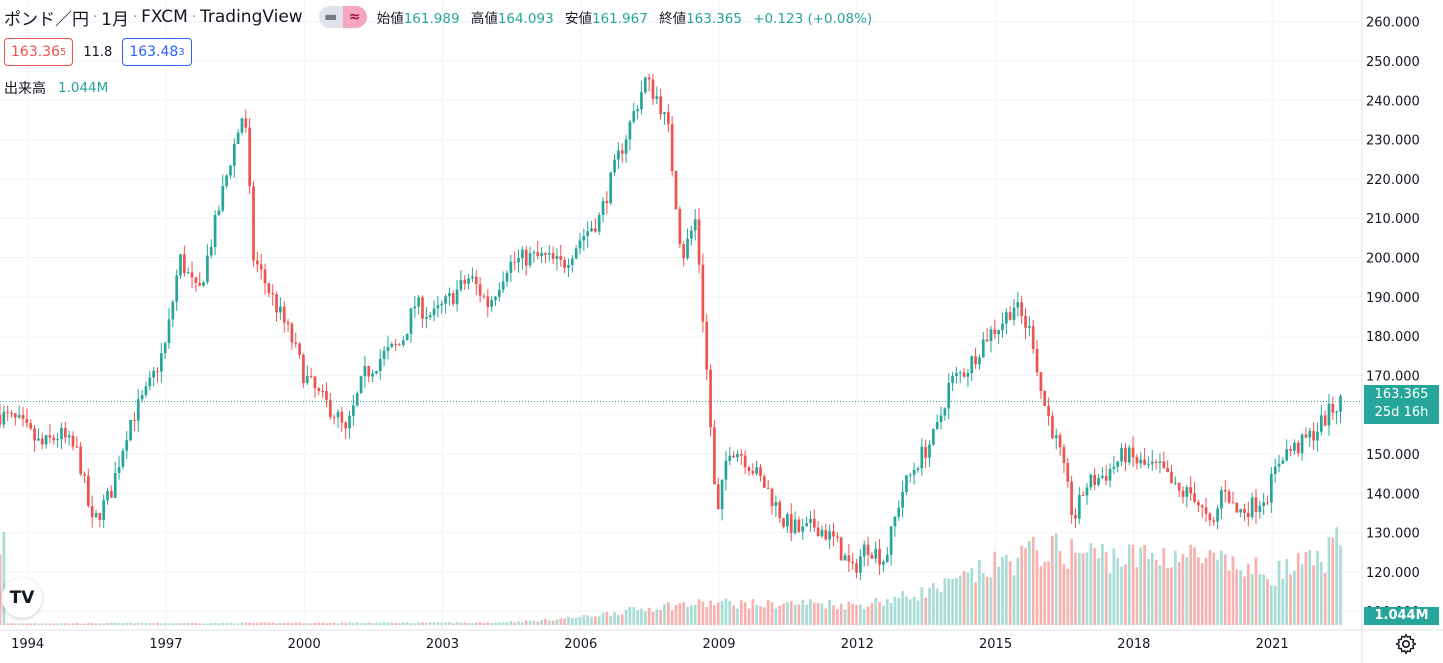 The height and width of the screenshot is (663, 1443). What do you see at coordinates (39, 52) in the screenshot?
I see `sell-button: 163.36 5` at bounding box center [39, 52].